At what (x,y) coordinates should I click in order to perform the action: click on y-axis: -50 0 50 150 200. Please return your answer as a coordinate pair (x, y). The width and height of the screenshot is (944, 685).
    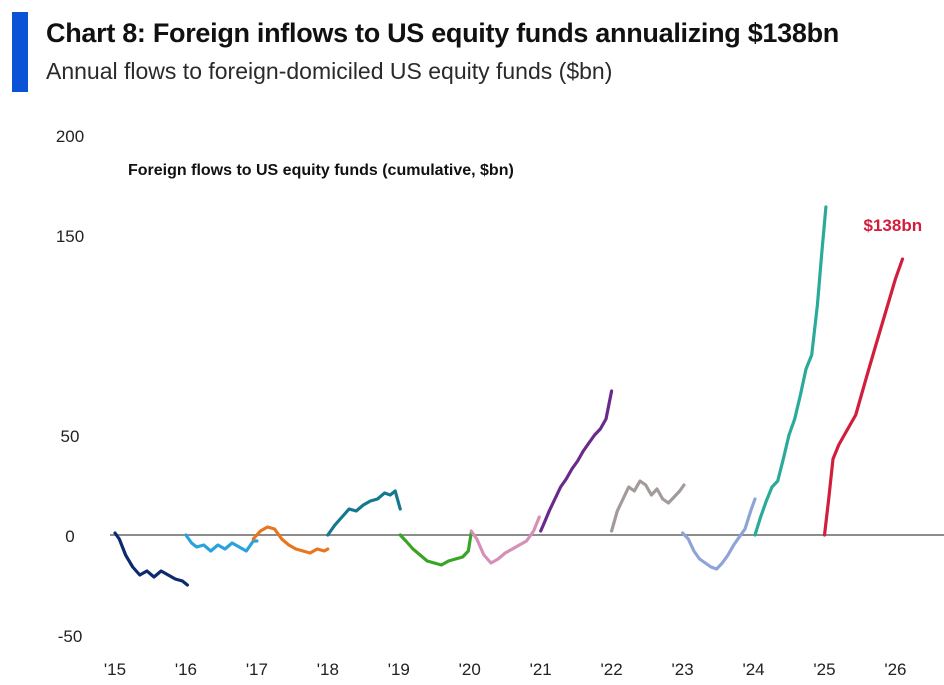
    Looking at the image, I should click on (70, 386).